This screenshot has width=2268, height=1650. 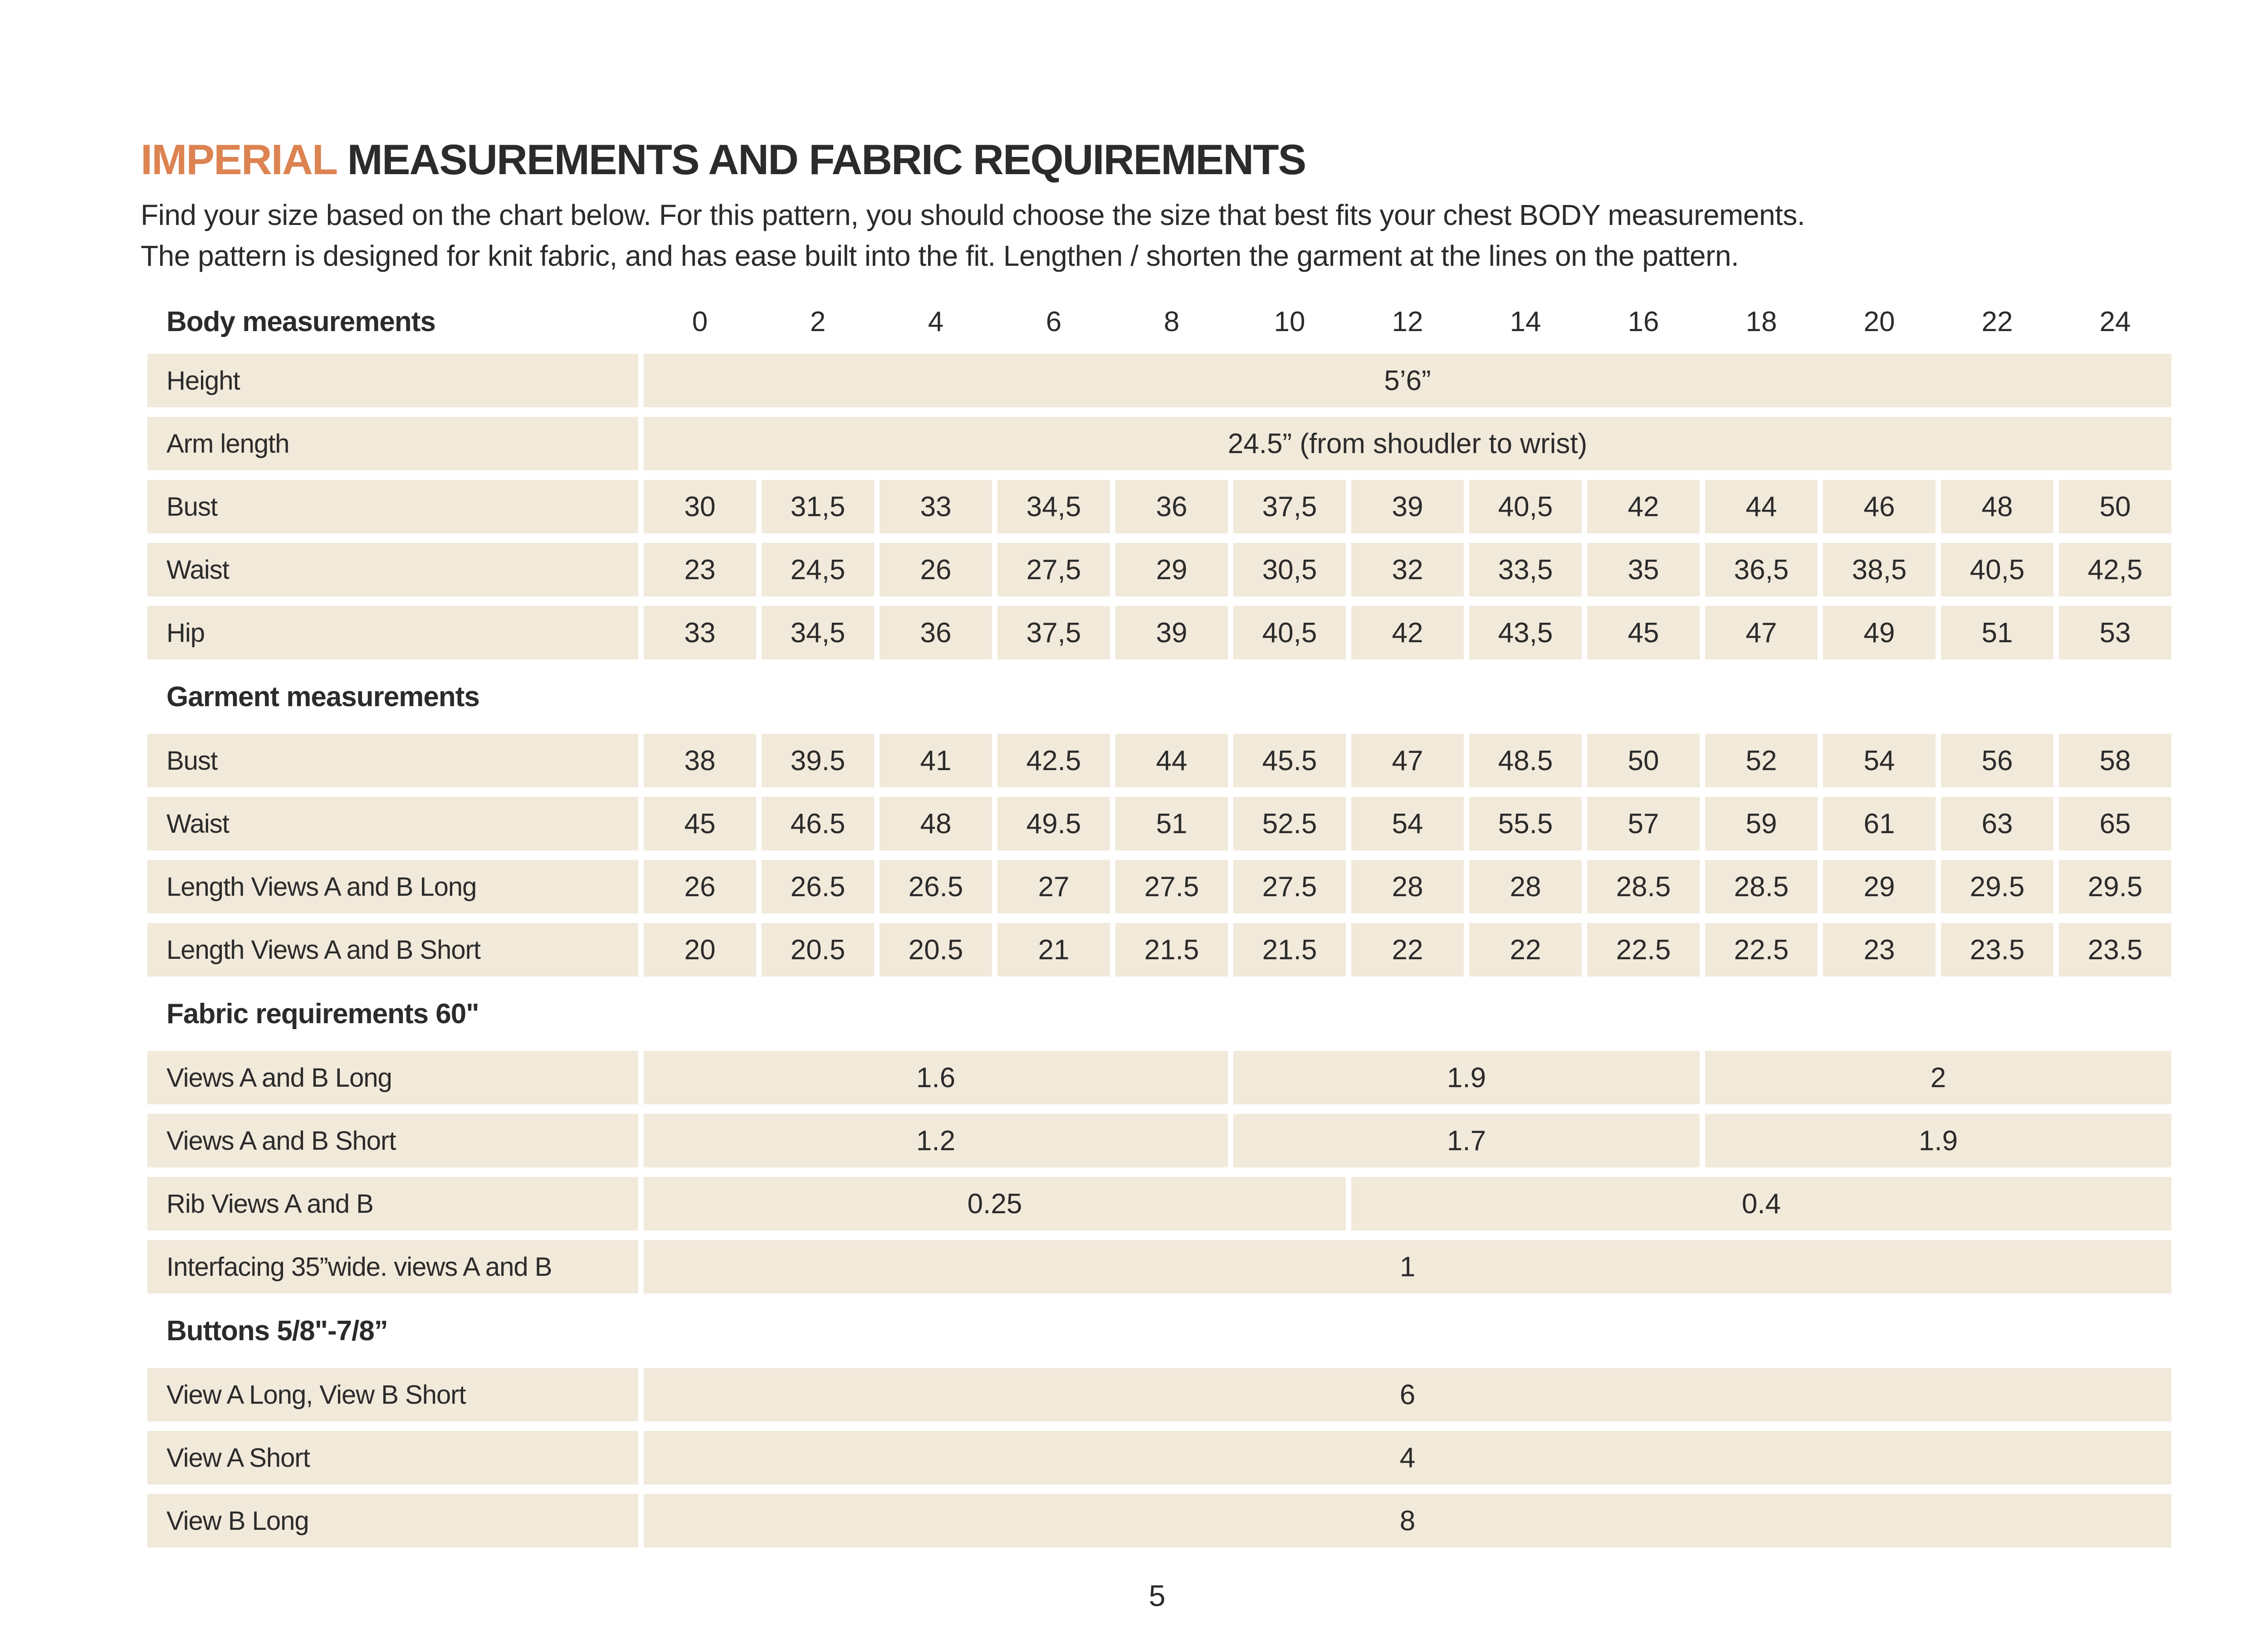 I want to click on value-cell-garment-bust-9: 52, so click(x=1762, y=761).